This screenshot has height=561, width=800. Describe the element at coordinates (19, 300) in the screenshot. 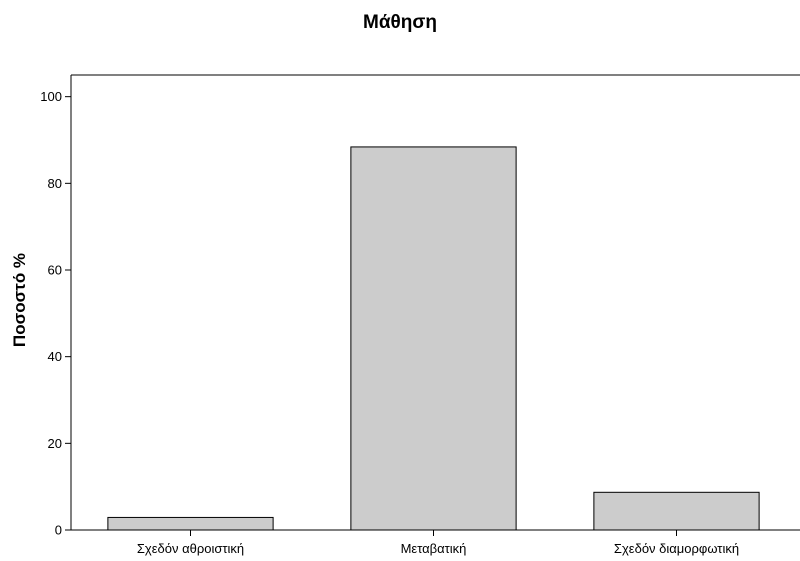

I see `y-axis-label: Ποσοστό %` at that location.